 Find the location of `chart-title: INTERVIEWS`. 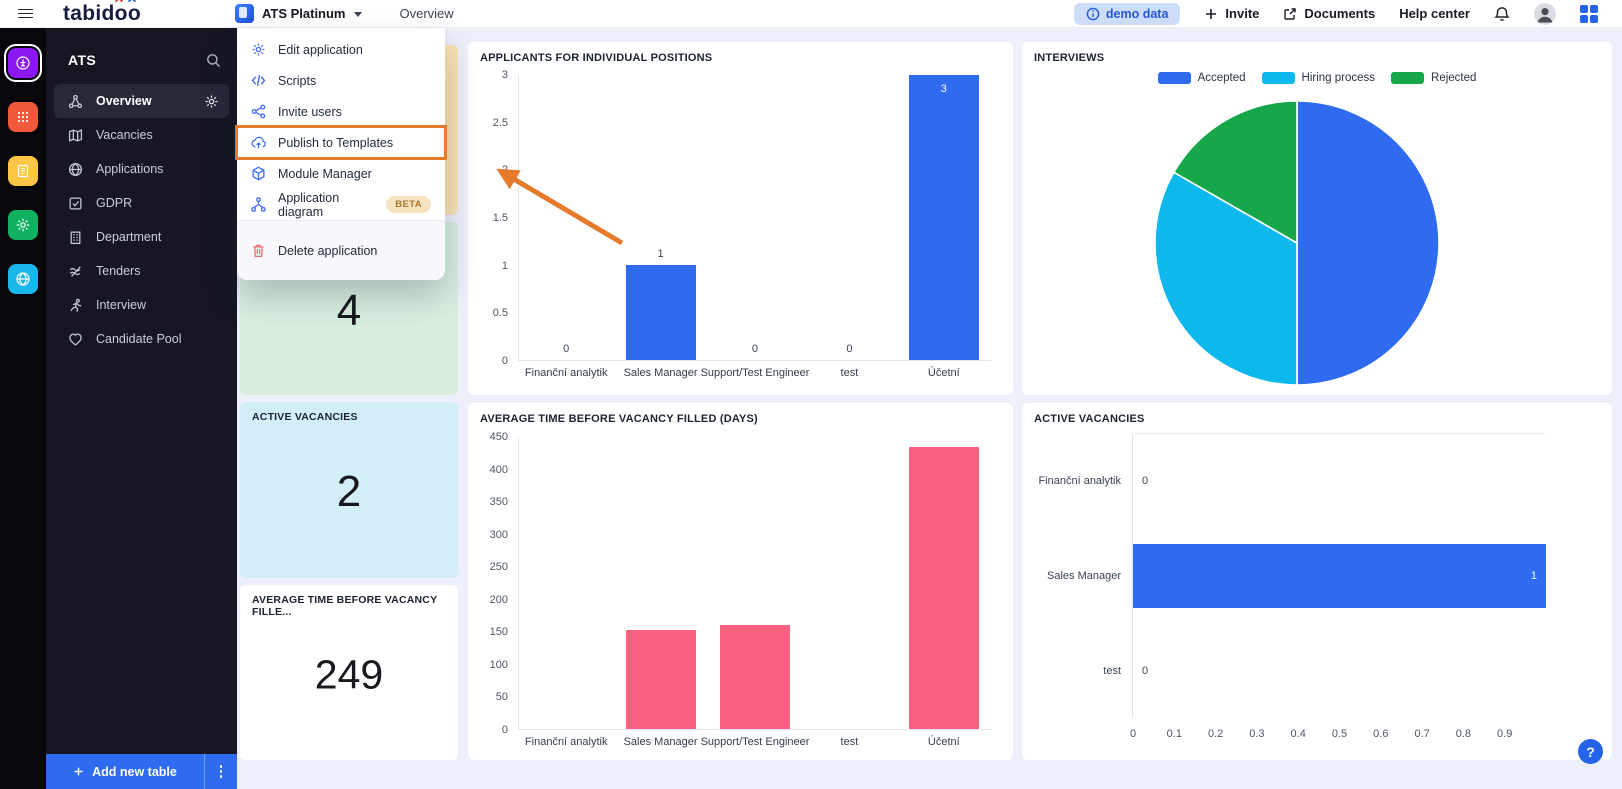

chart-title: INTERVIEWS is located at coordinates (1069, 58).